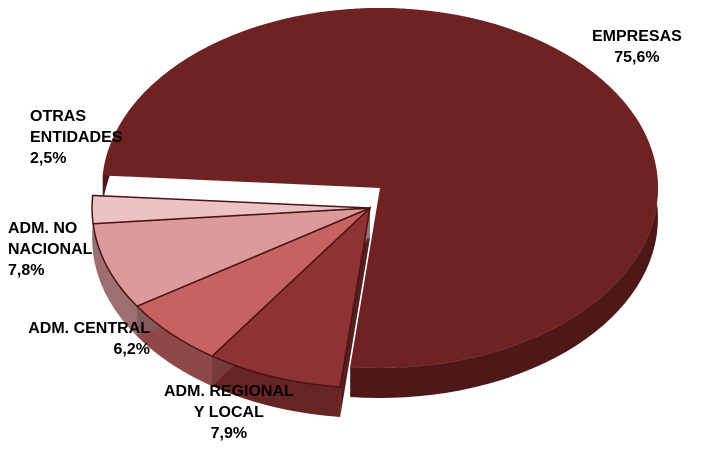 Image resolution: width=720 pixels, height=462 pixels. What do you see at coordinates (89, 328) in the screenshot?
I see `slice-label-adm-central-line-1: ADM. CENTRAL` at bounding box center [89, 328].